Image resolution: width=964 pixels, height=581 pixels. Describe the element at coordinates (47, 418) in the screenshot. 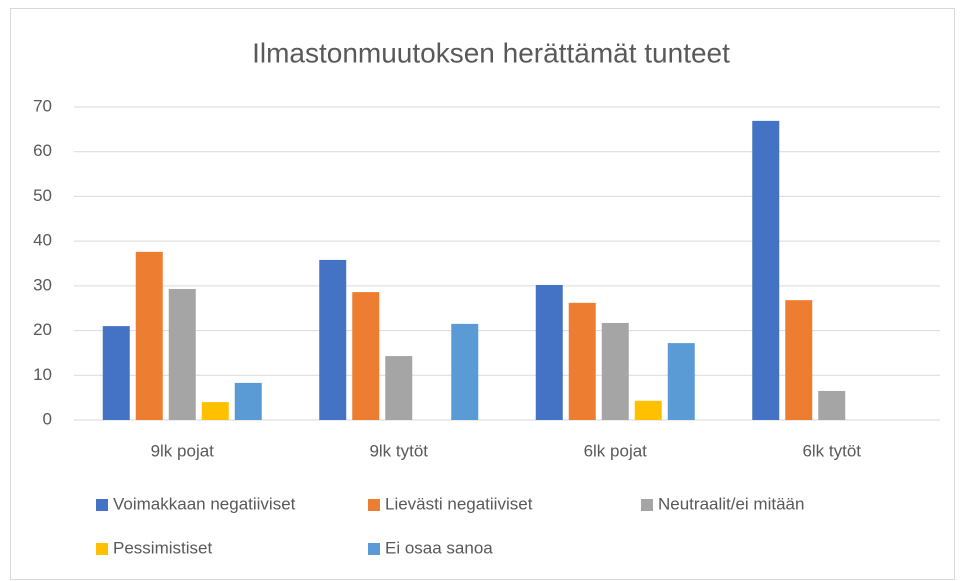

I see `y-tick-label: 0` at that location.